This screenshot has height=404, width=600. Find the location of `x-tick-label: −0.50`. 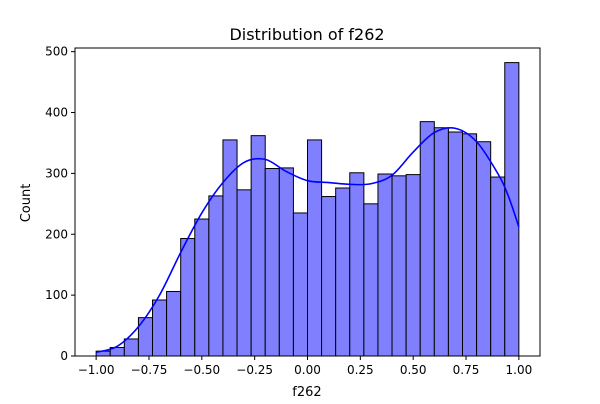

x-tick-label: −0.50 is located at coordinates (201, 370).